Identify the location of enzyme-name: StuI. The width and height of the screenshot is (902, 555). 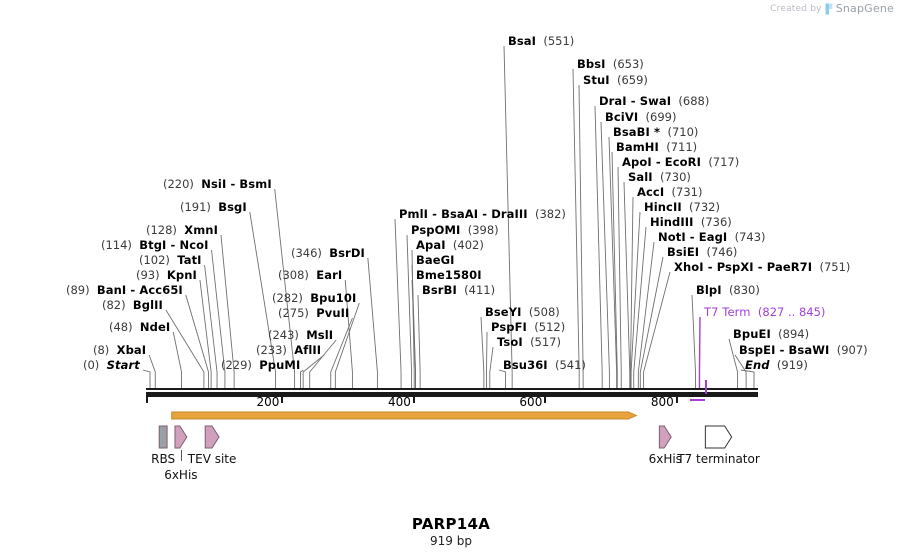
(596, 80).